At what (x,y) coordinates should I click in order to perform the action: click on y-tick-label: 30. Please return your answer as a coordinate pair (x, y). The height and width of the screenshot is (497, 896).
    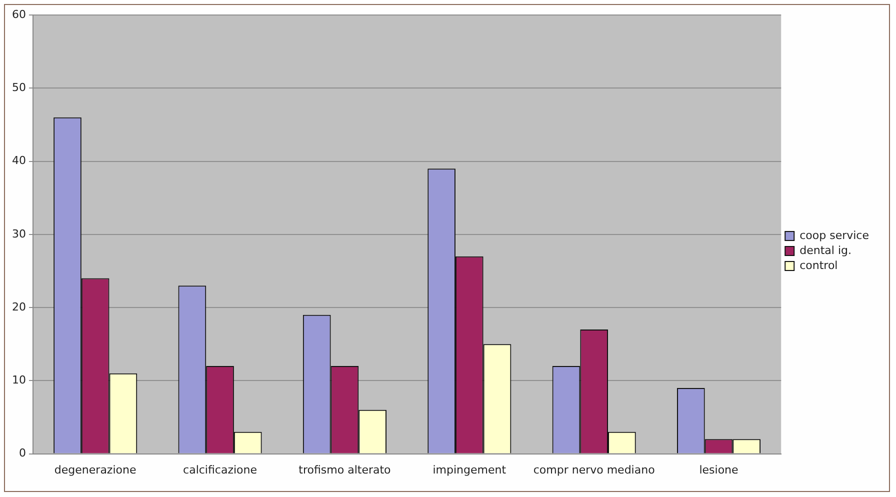
    Looking at the image, I should click on (19, 233).